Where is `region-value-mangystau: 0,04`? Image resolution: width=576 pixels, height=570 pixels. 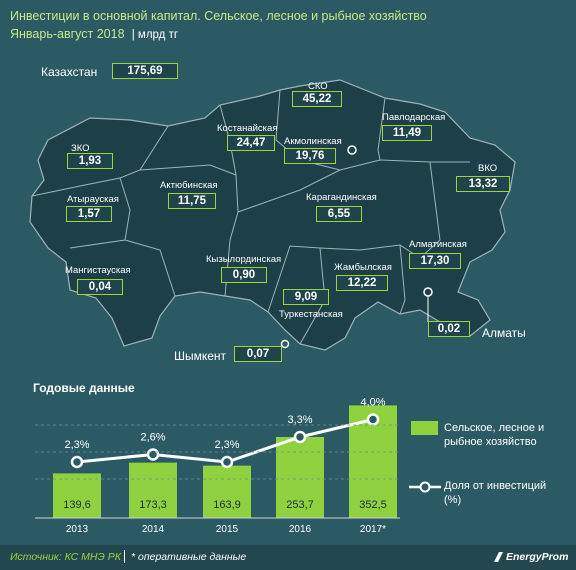
region-value-mangystau: 0,04 is located at coordinates (100, 287).